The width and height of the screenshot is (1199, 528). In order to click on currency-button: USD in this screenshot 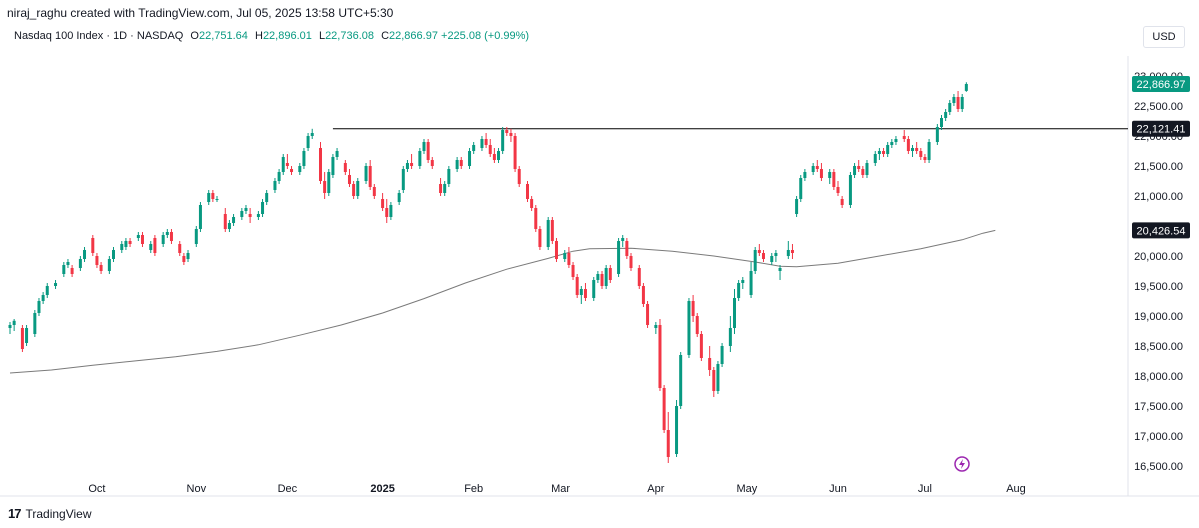, I will do `click(1164, 37)`.